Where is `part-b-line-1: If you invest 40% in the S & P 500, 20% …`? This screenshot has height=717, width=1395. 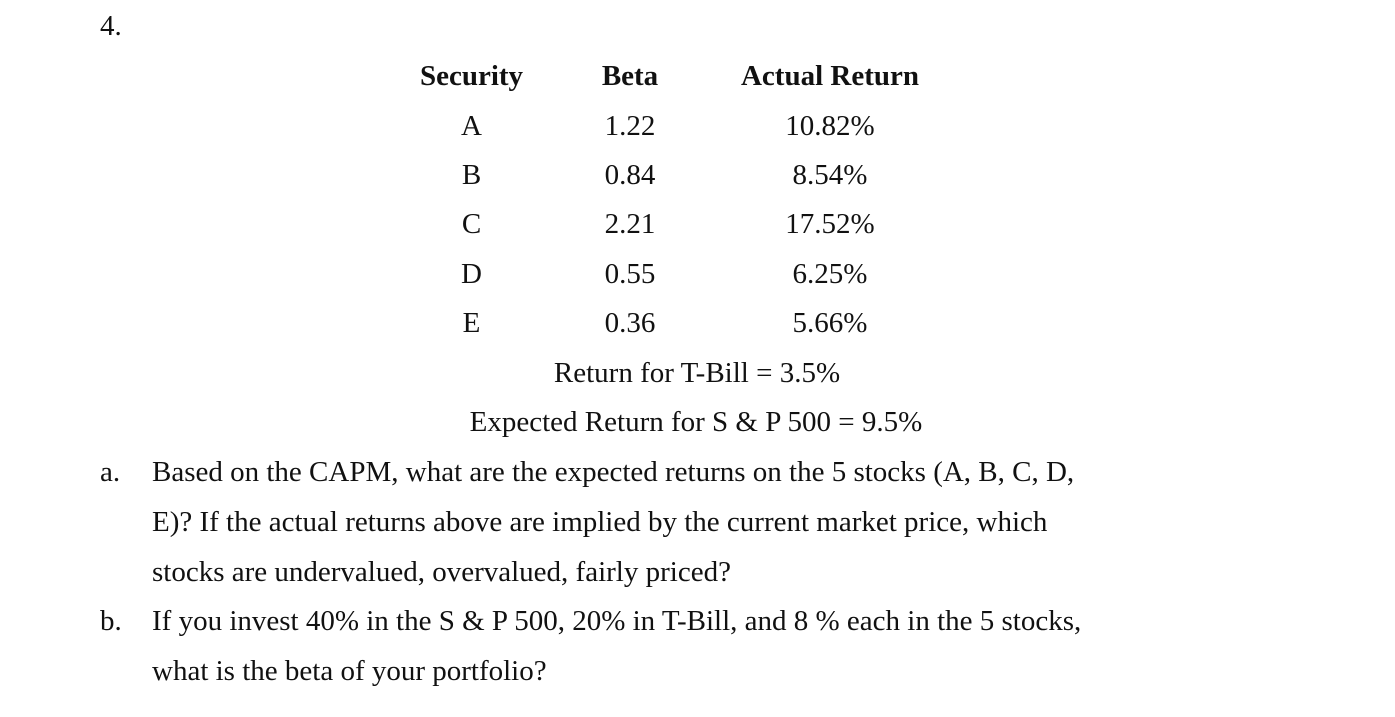 part-b-line-1: If you invest 40% in the S & P 500, 20% … is located at coordinates (617, 621).